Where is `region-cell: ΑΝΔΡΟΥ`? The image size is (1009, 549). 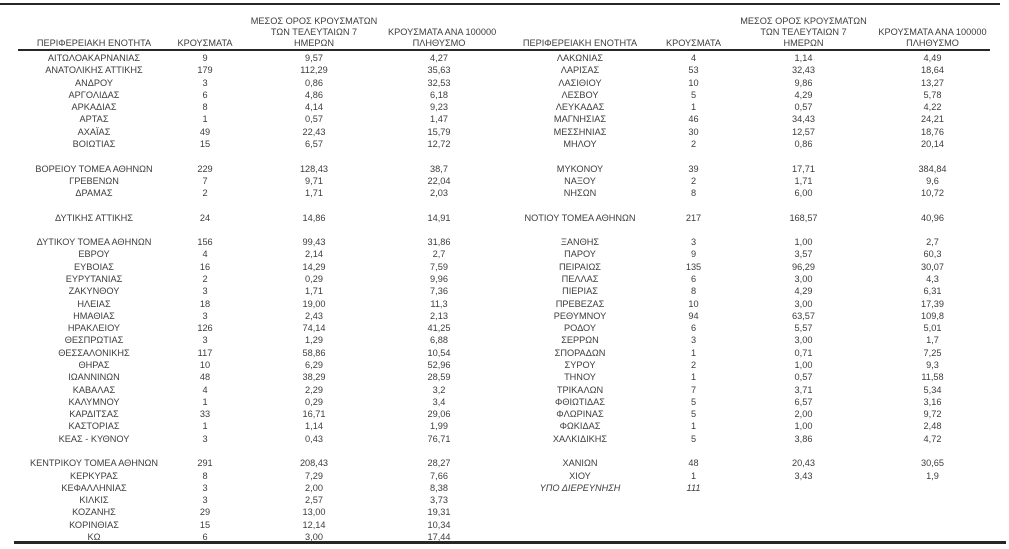
region-cell: ΑΝΔΡΟΥ is located at coordinates (93, 82).